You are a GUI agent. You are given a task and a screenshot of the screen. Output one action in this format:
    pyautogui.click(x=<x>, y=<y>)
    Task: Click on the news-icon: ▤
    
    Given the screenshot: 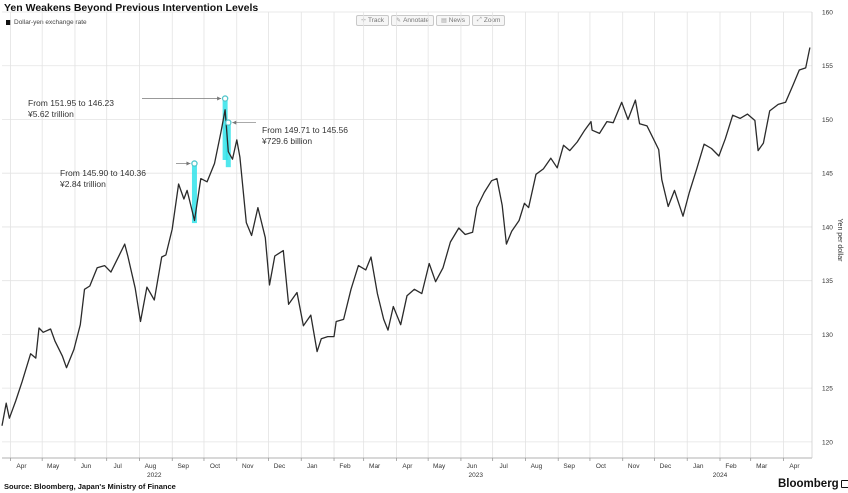 What is the action you would take?
    pyautogui.click(x=444, y=21)
    